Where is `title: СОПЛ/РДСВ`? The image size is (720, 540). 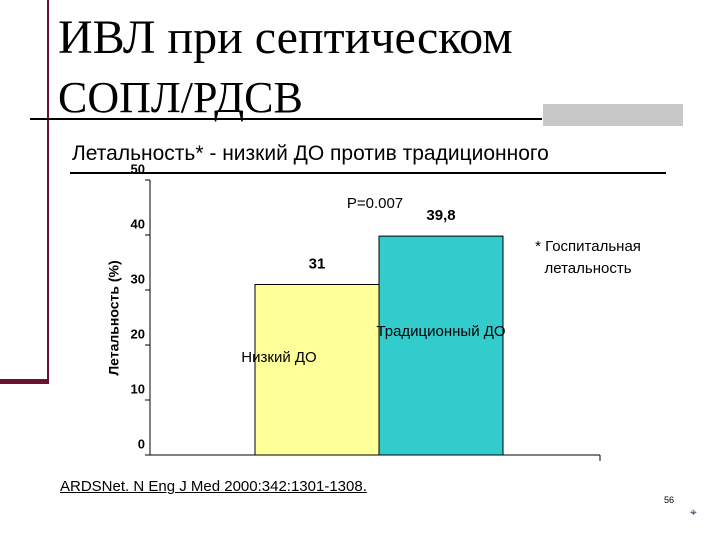
title: СОПЛ/РДСВ is located at coordinates (180, 97).